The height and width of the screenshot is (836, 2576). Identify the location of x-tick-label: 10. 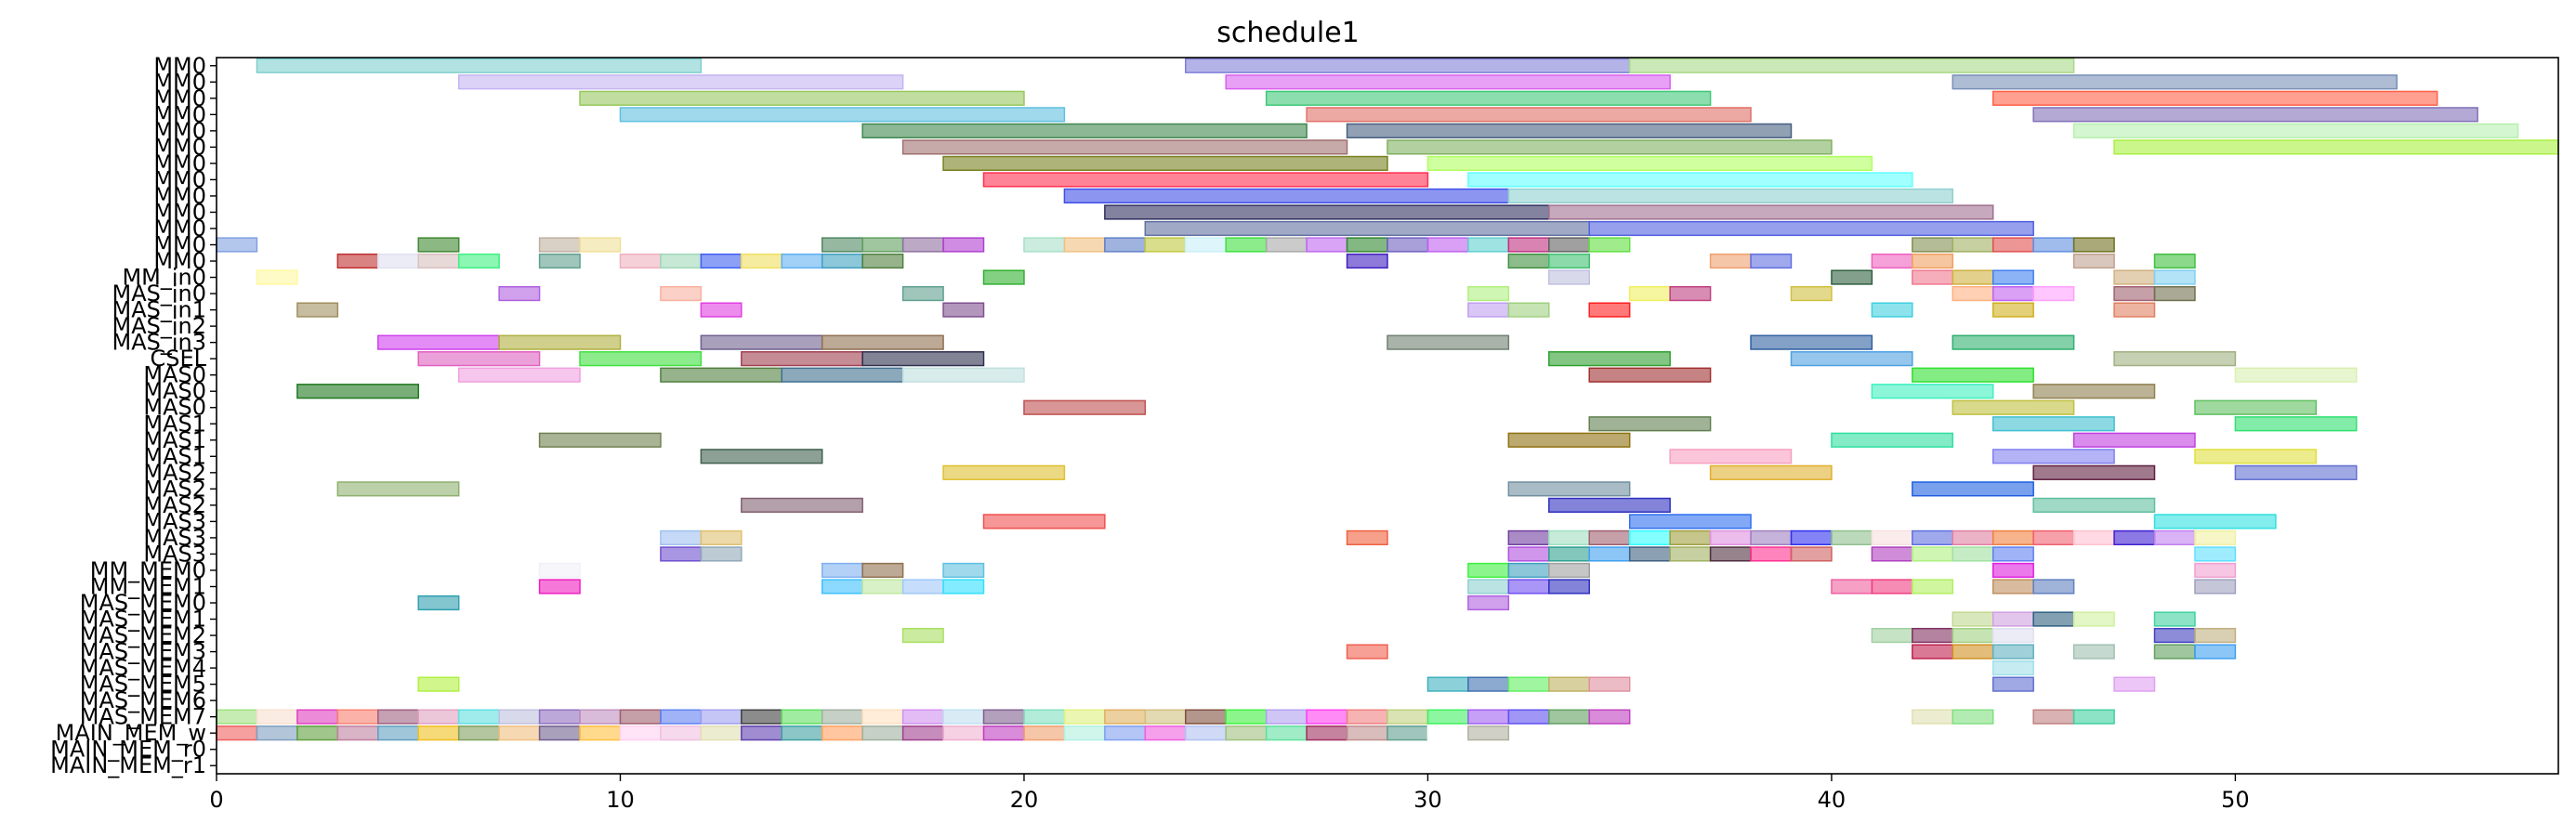
(620, 800).